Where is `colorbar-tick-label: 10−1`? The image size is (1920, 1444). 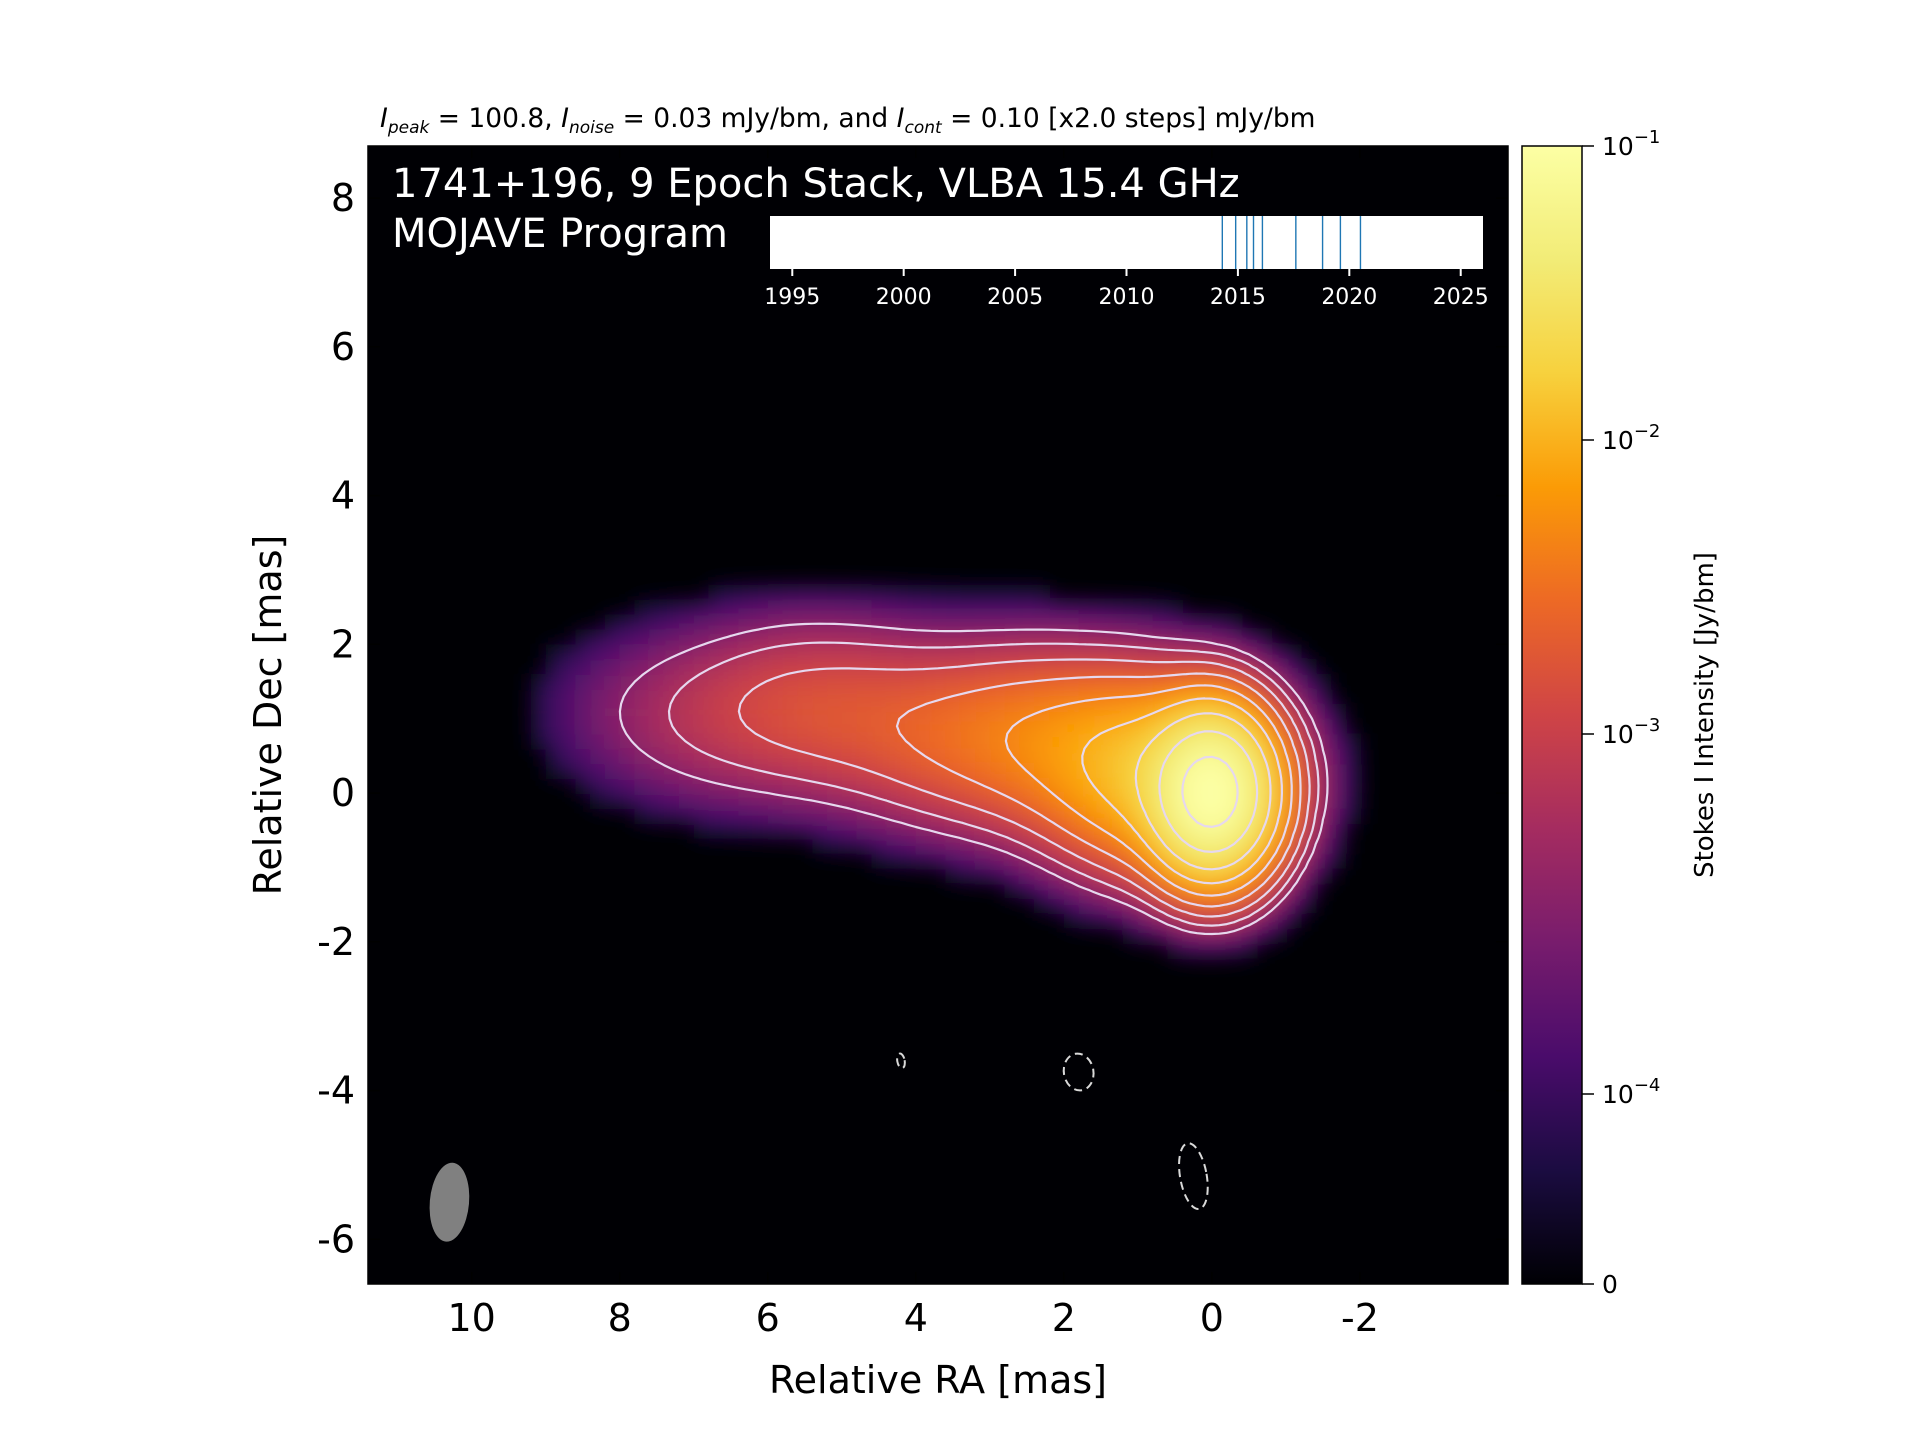
colorbar-tick-label: 10−1 is located at coordinates (1631, 144).